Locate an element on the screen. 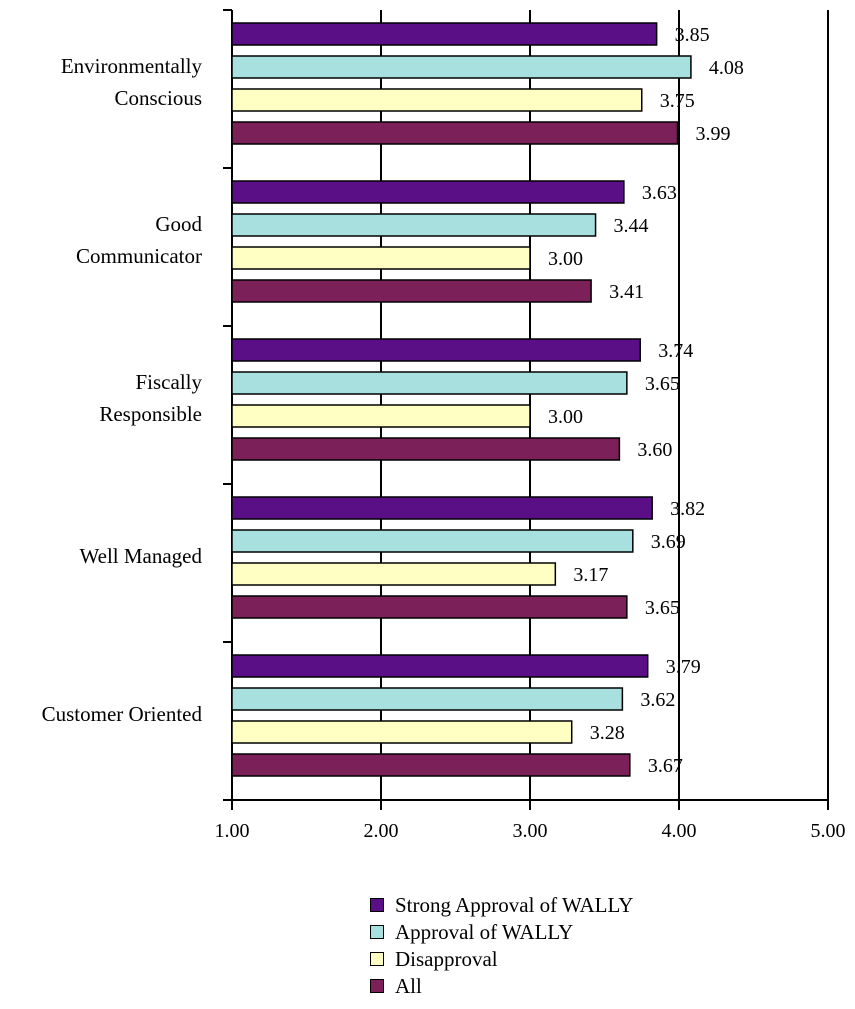 The width and height of the screenshot is (855, 1009). legend-label: Disapproval is located at coordinates (446, 959).